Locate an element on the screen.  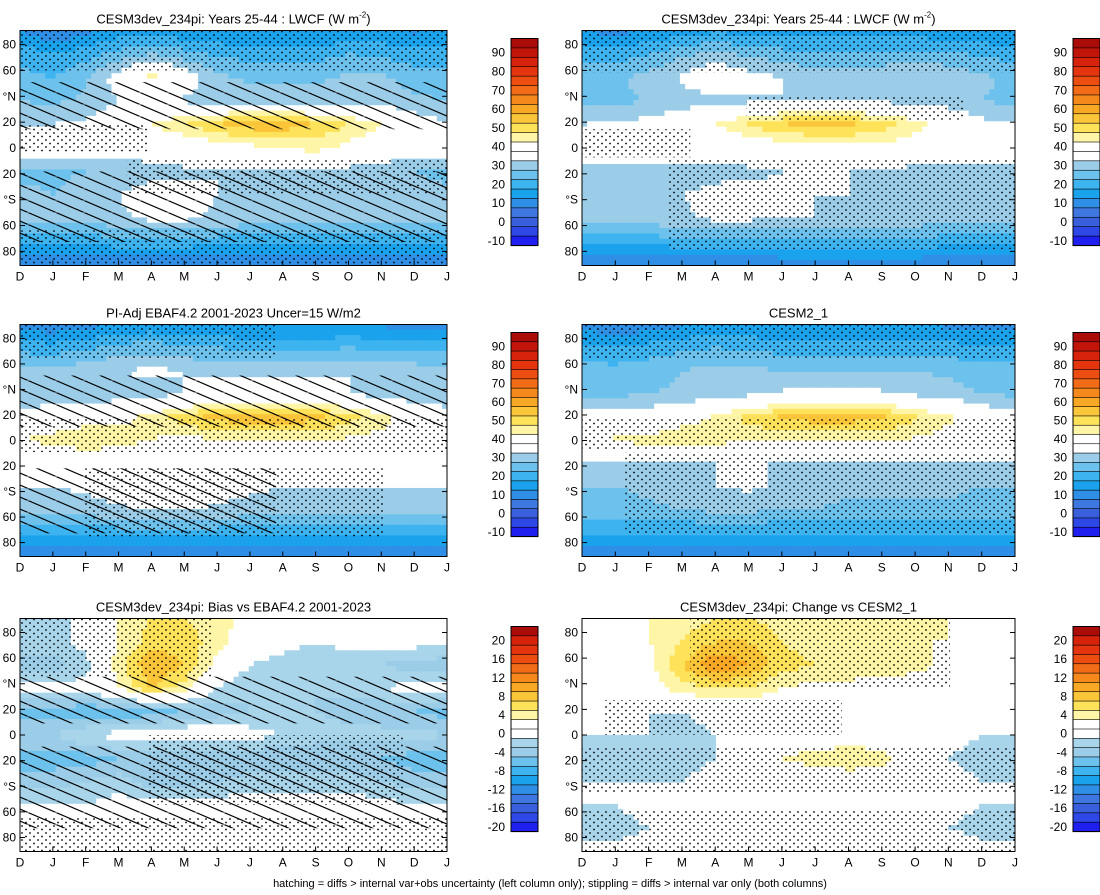
colorbar-label: 70 is located at coordinates (499, 90).